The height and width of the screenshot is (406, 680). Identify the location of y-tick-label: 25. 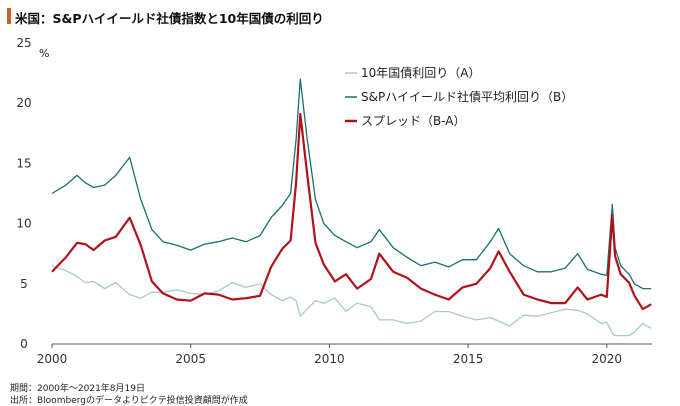
(23, 43).